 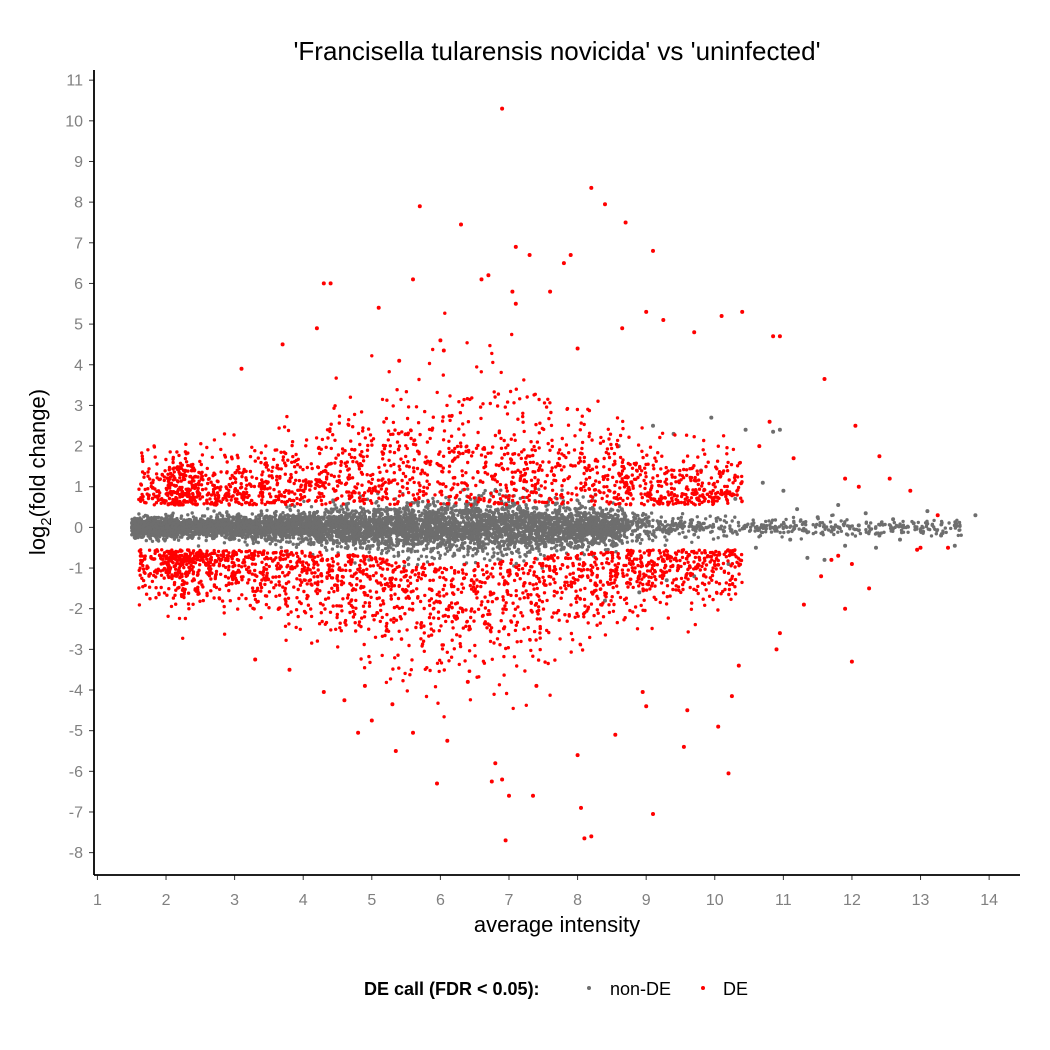 What do you see at coordinates (371, 900) in the screenshot?
I see `x-tick-label: 5` at bounding box center [371, 900].